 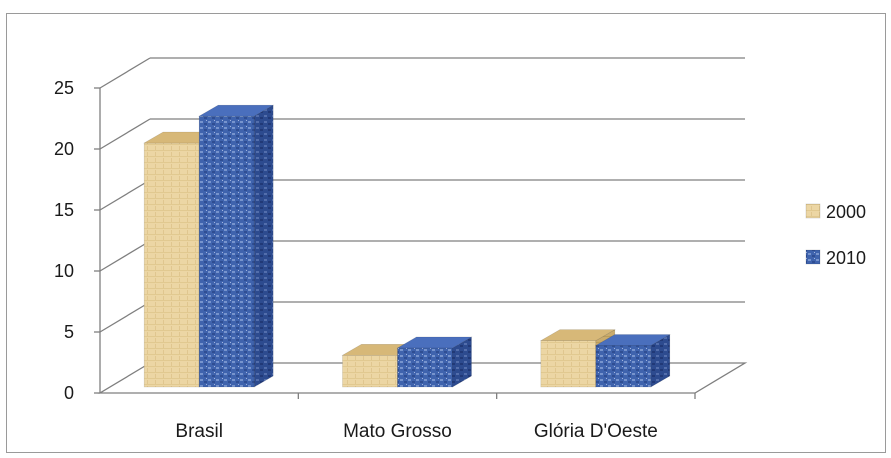 What do you see at coordinates (397, 431) in the screenshot?
I see `x-tick-label: Mato Grosso` at bounding box center [397, 431].